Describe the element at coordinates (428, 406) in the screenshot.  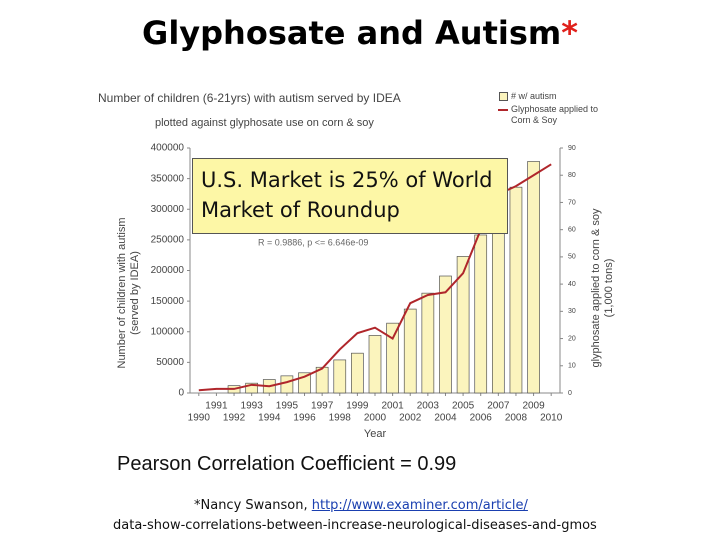
I see `x-tick-label: 2003` at that location.